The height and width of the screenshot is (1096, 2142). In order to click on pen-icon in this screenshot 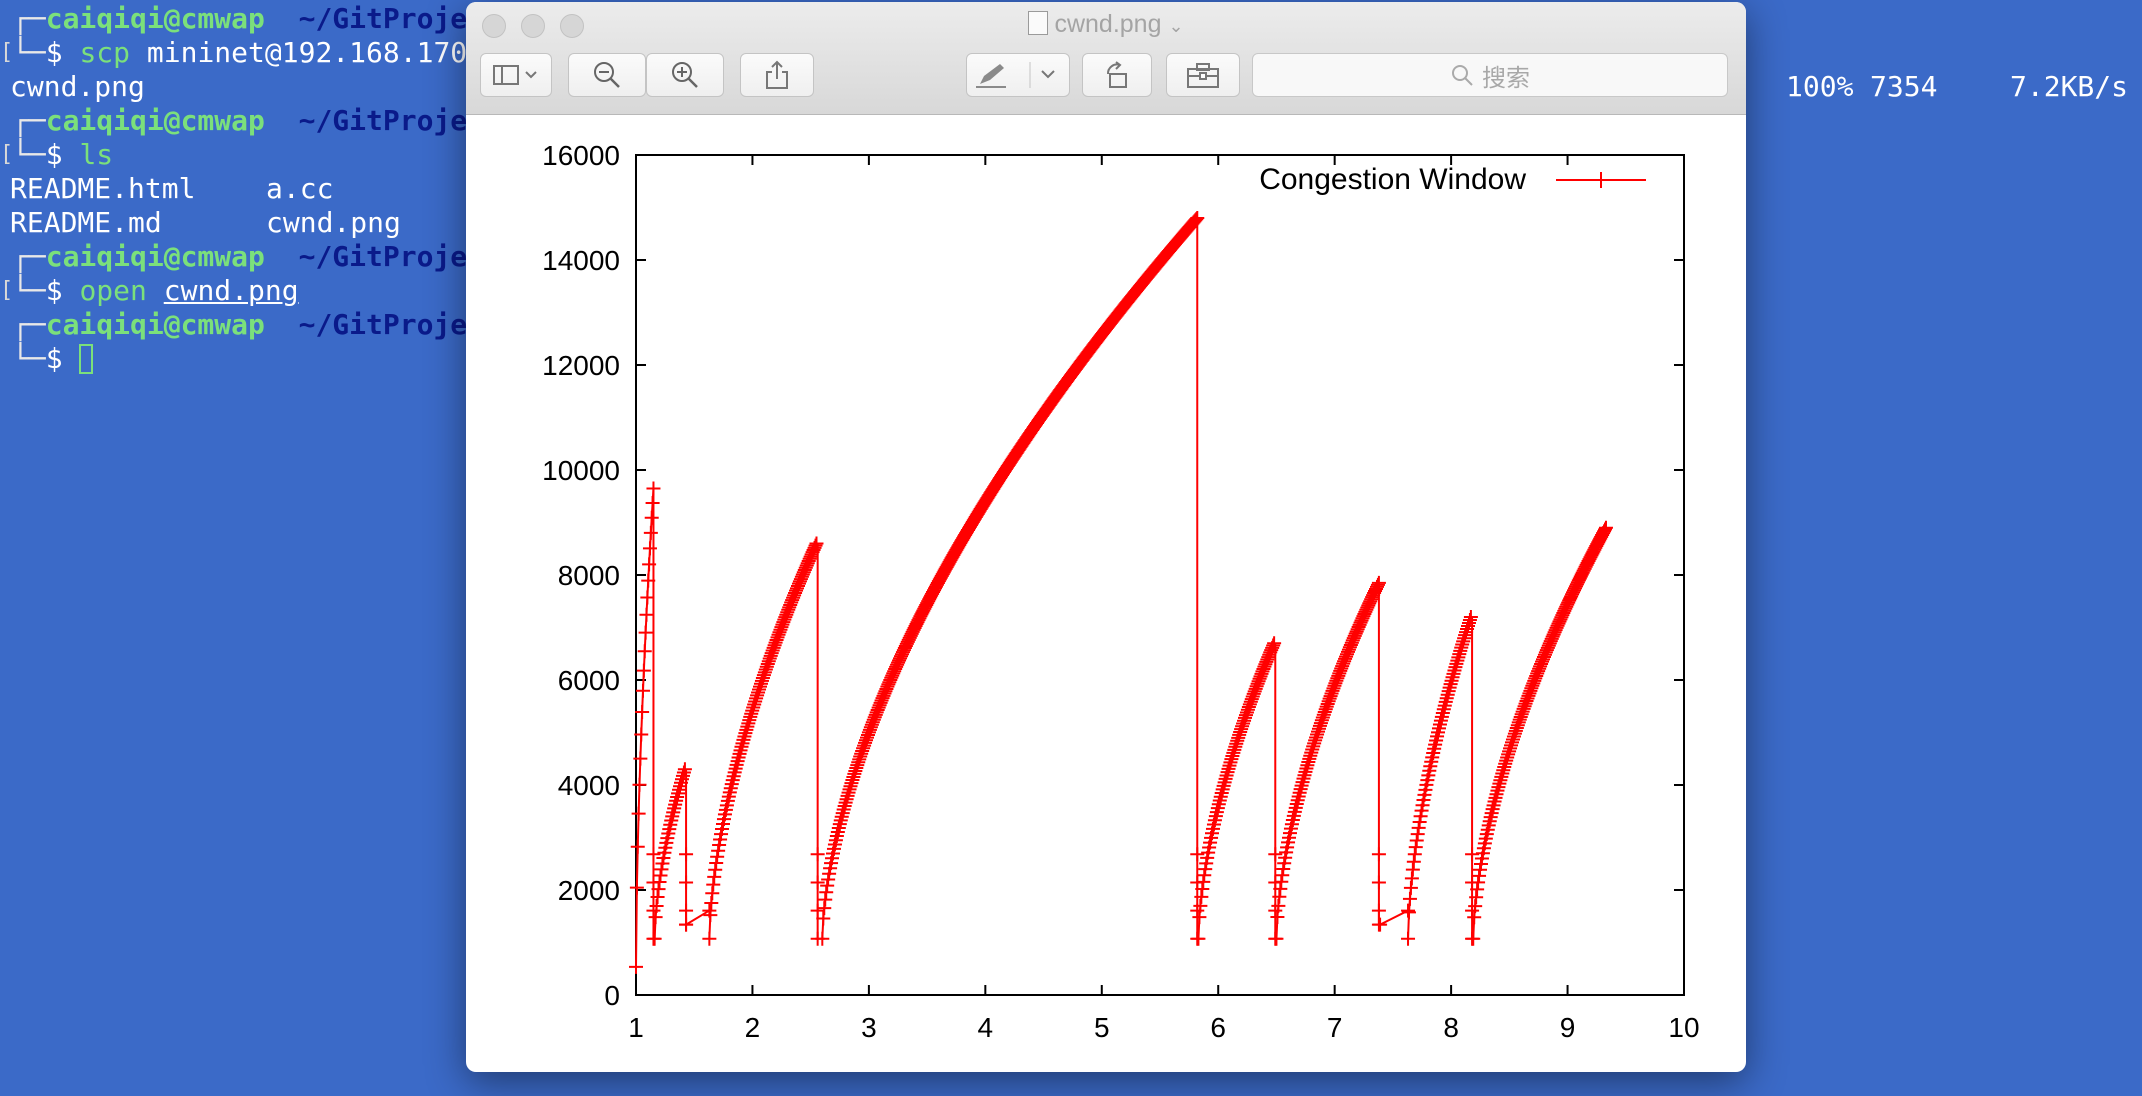, I will do `click(1015, 75)`.